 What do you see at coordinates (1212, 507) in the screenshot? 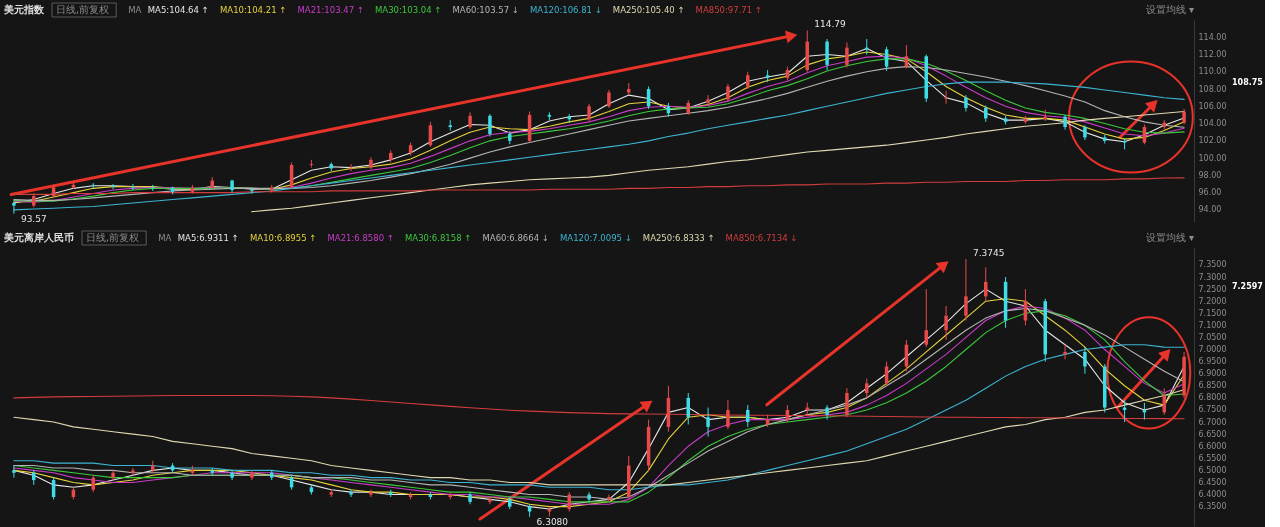
I see `y-tick-label: 6.3500` at bounding box center [1212, 507].